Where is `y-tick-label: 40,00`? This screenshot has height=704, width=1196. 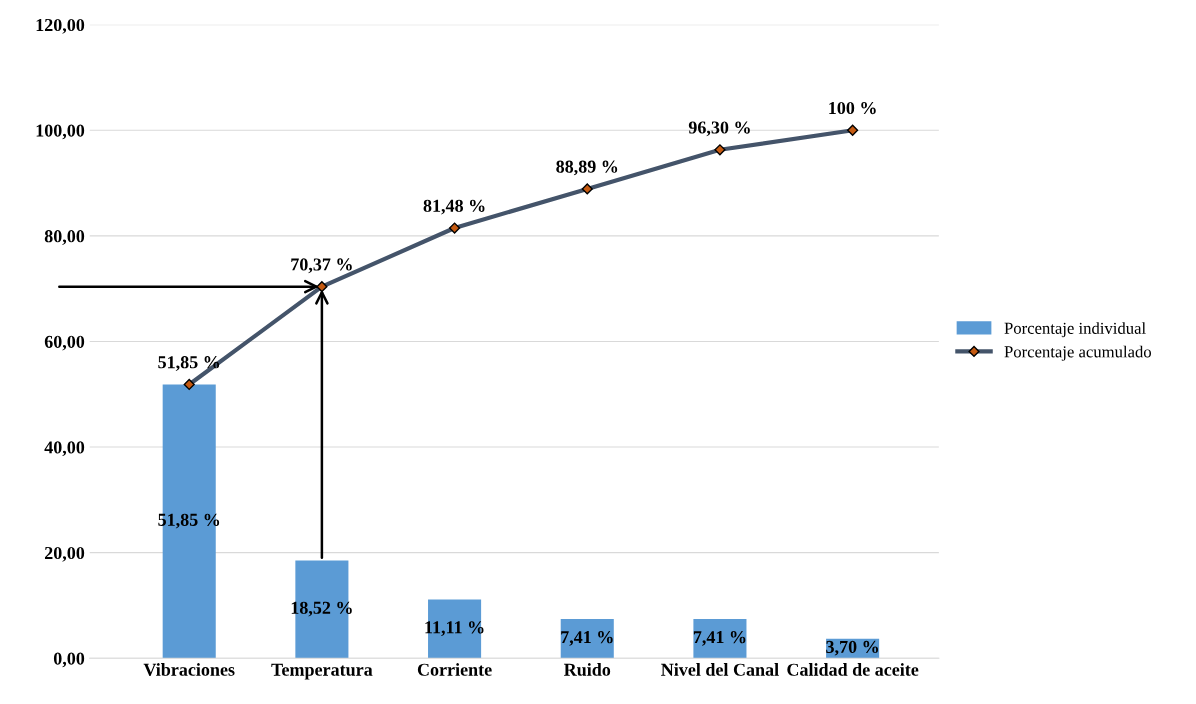 y-tick-label: 40,00 is located at coordinates (64, 449).